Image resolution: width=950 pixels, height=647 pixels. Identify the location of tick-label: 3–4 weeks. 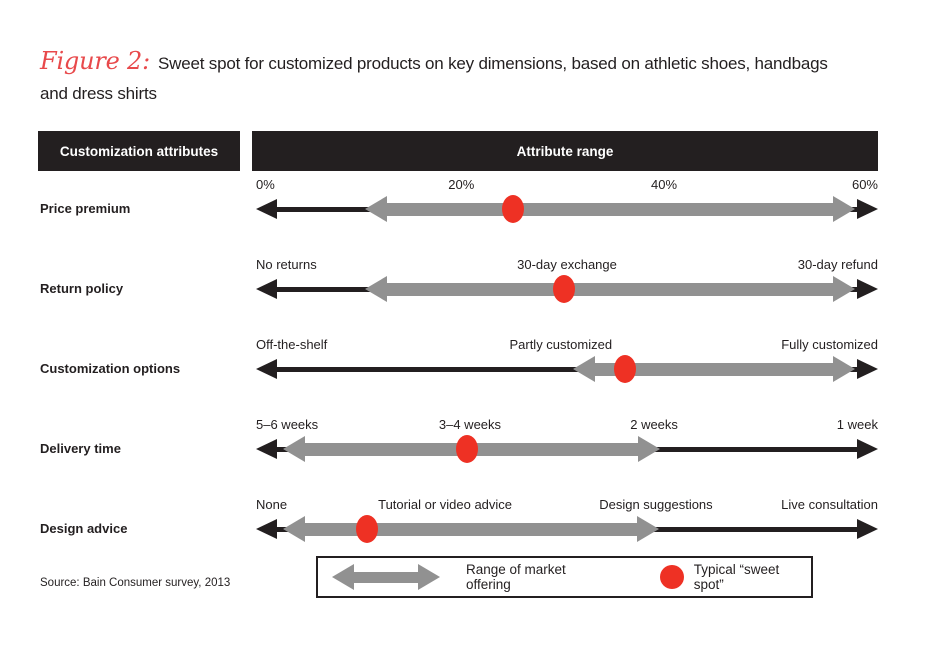
(470, 424).